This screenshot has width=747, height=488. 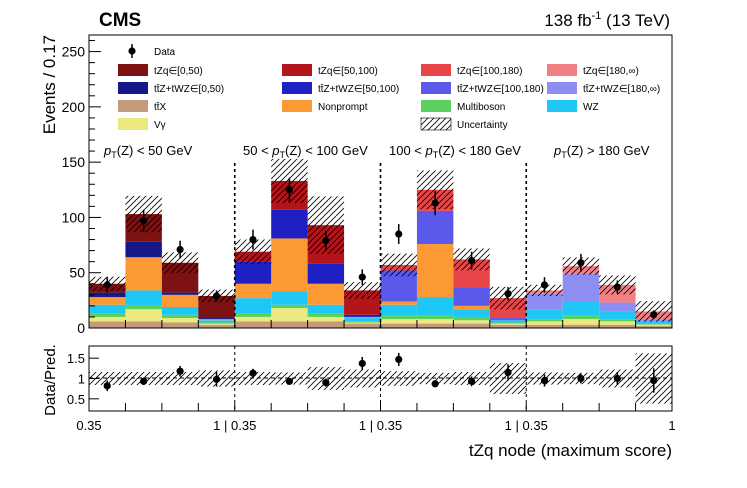 I want to click on legend-swatch-ttz3, so click(x=562, y=88).